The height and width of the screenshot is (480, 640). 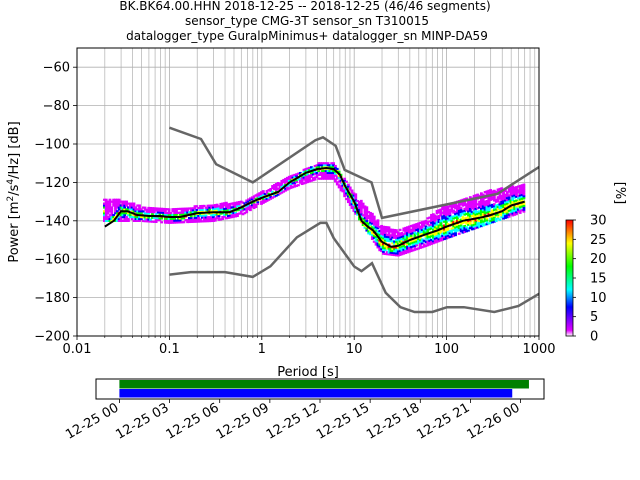 I want to click on colorbar-tick-label: 10, so click(x=598, y=298).